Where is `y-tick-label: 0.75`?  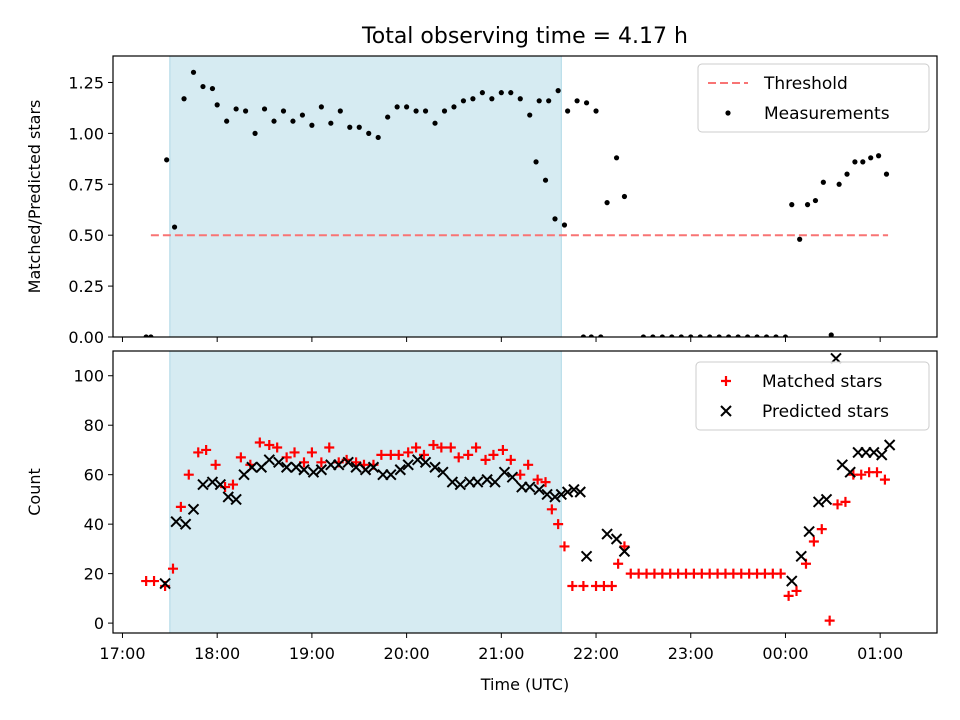 y-tick-label: 0.75 is located at coordinates (86, 184).